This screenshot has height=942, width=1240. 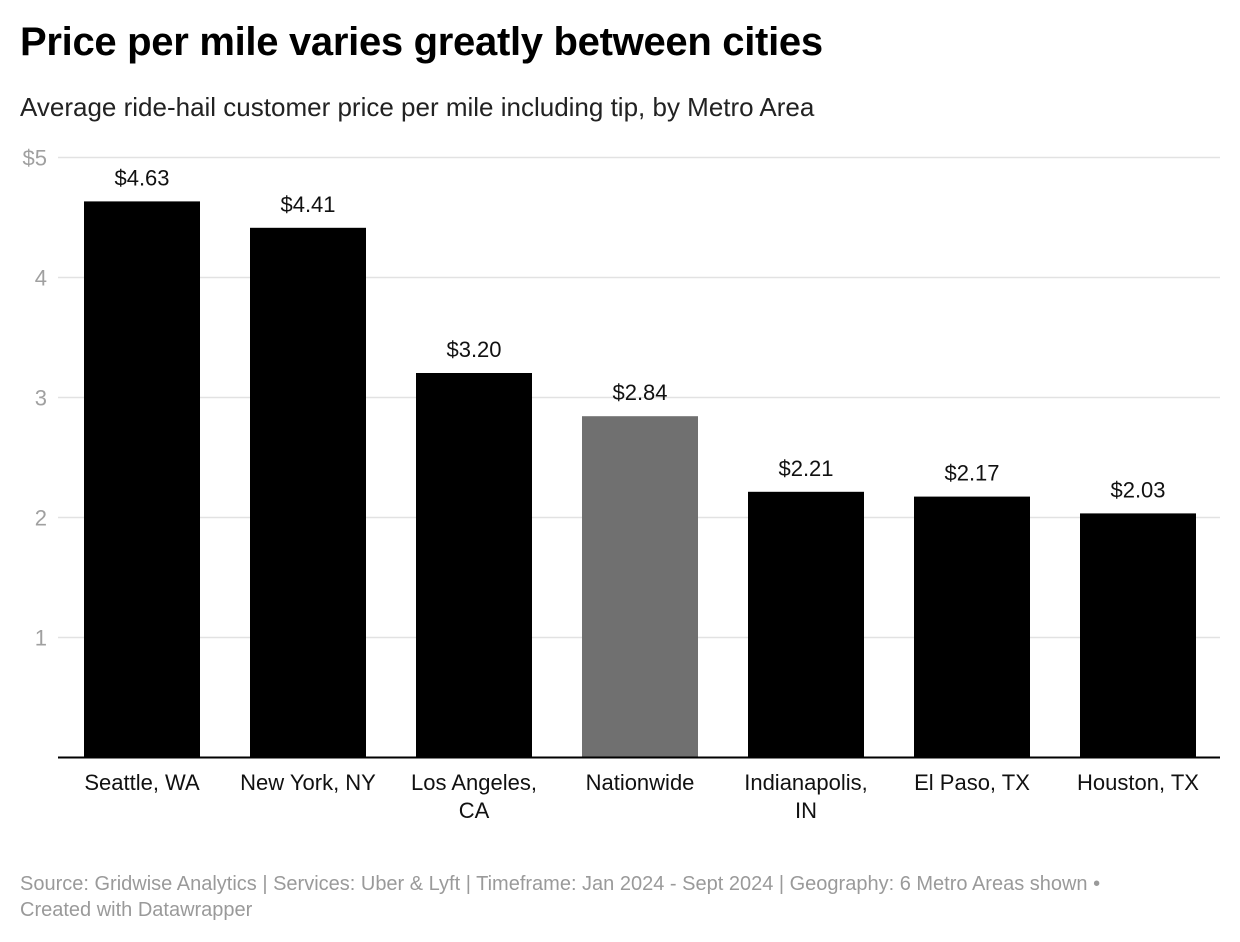 I want to click on x-tick-label: Indianapolis,, so click(x=806, y=782).